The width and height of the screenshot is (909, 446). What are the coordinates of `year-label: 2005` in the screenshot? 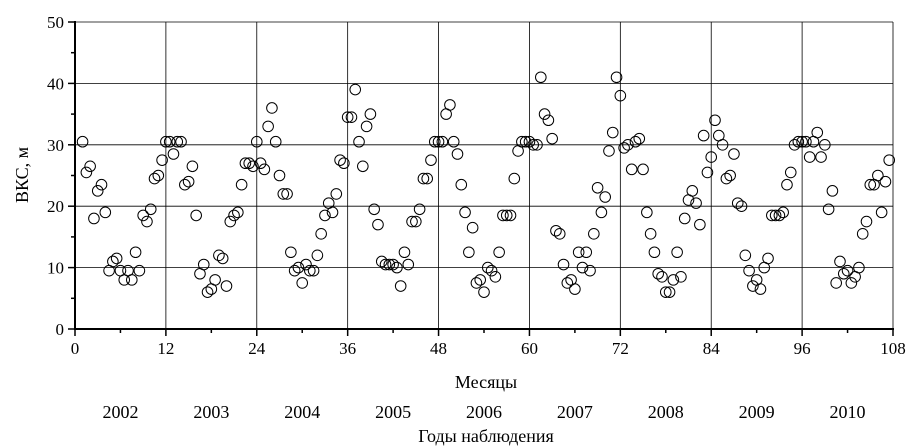 It's located at (393, 412).